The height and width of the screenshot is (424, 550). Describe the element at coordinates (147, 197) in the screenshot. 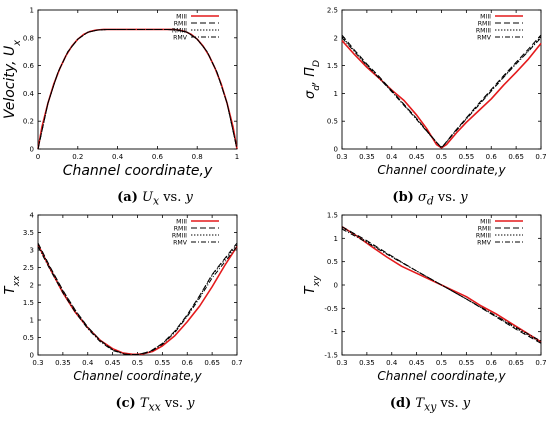

I see `caption-a-var: U` at that location.